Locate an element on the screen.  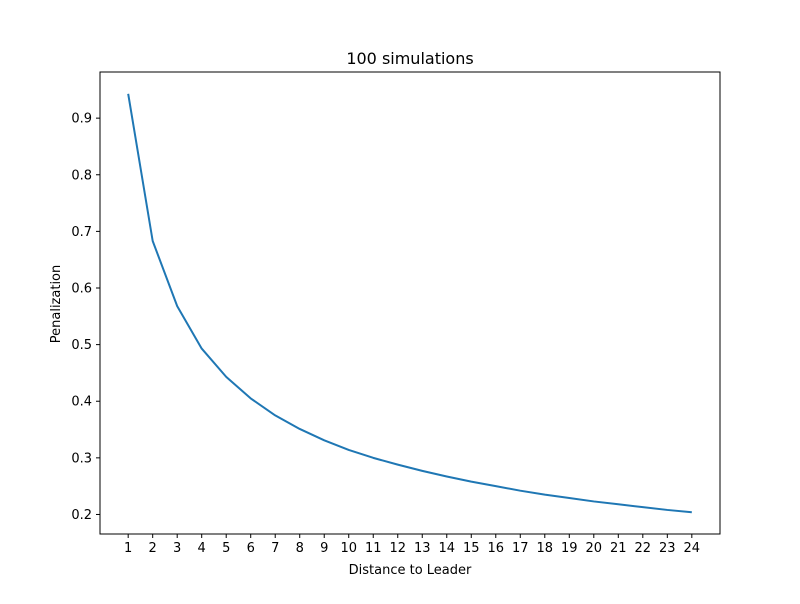
x-tick-label-2: 2 is located at coordinates (153, 548).